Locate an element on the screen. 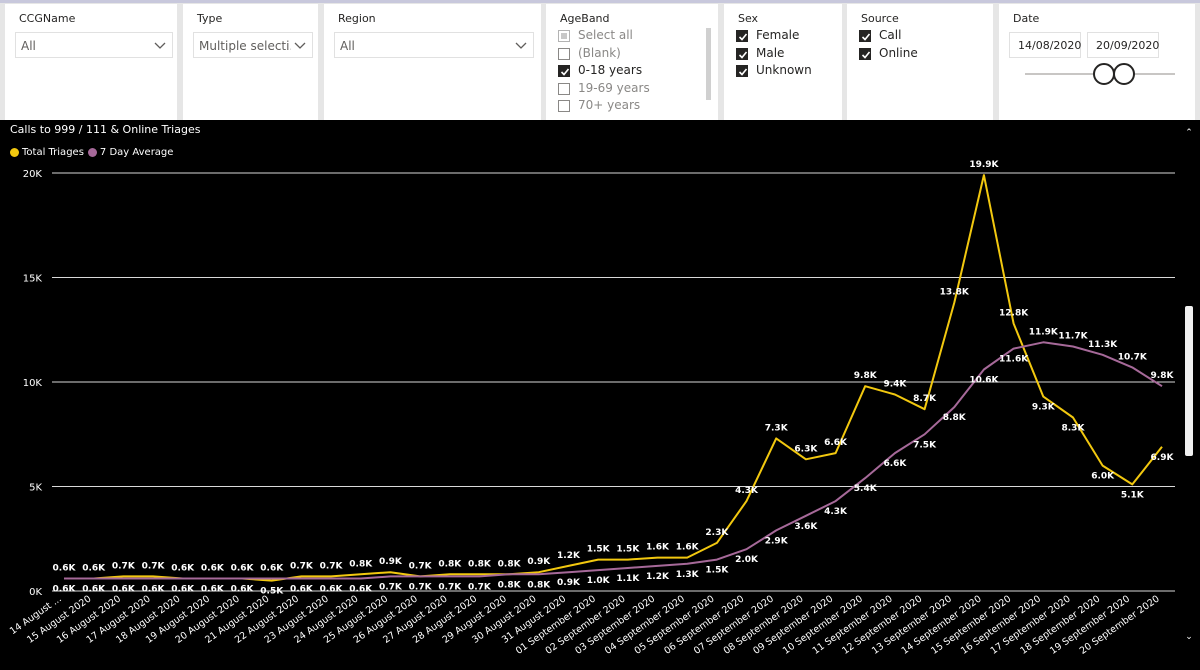 This screenshot has height=670, width=1200. region-dropdown: All is located at coordinates (434, 45).